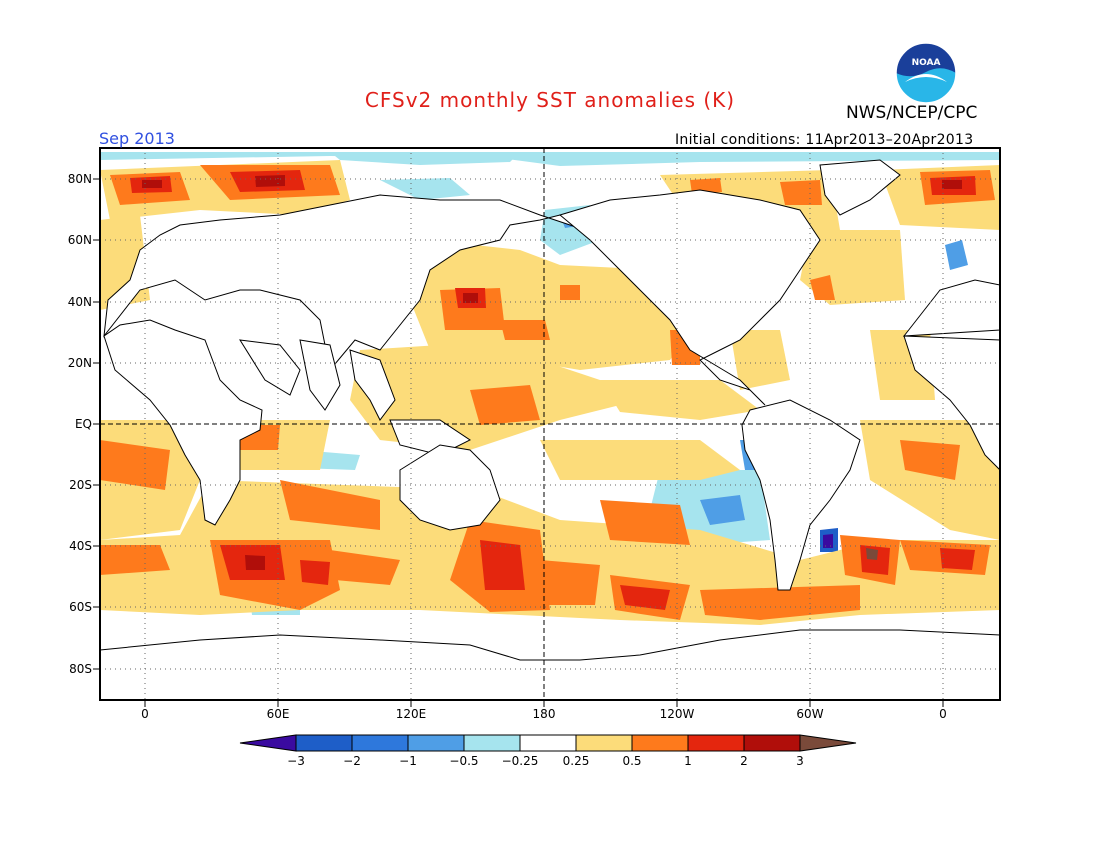 The width and height of the screenshot is (1100, 850). What do you see at coordinates (688, 761) in the screenshot?
I see `colorbar-label: 1` at bounding box center [688, 761].